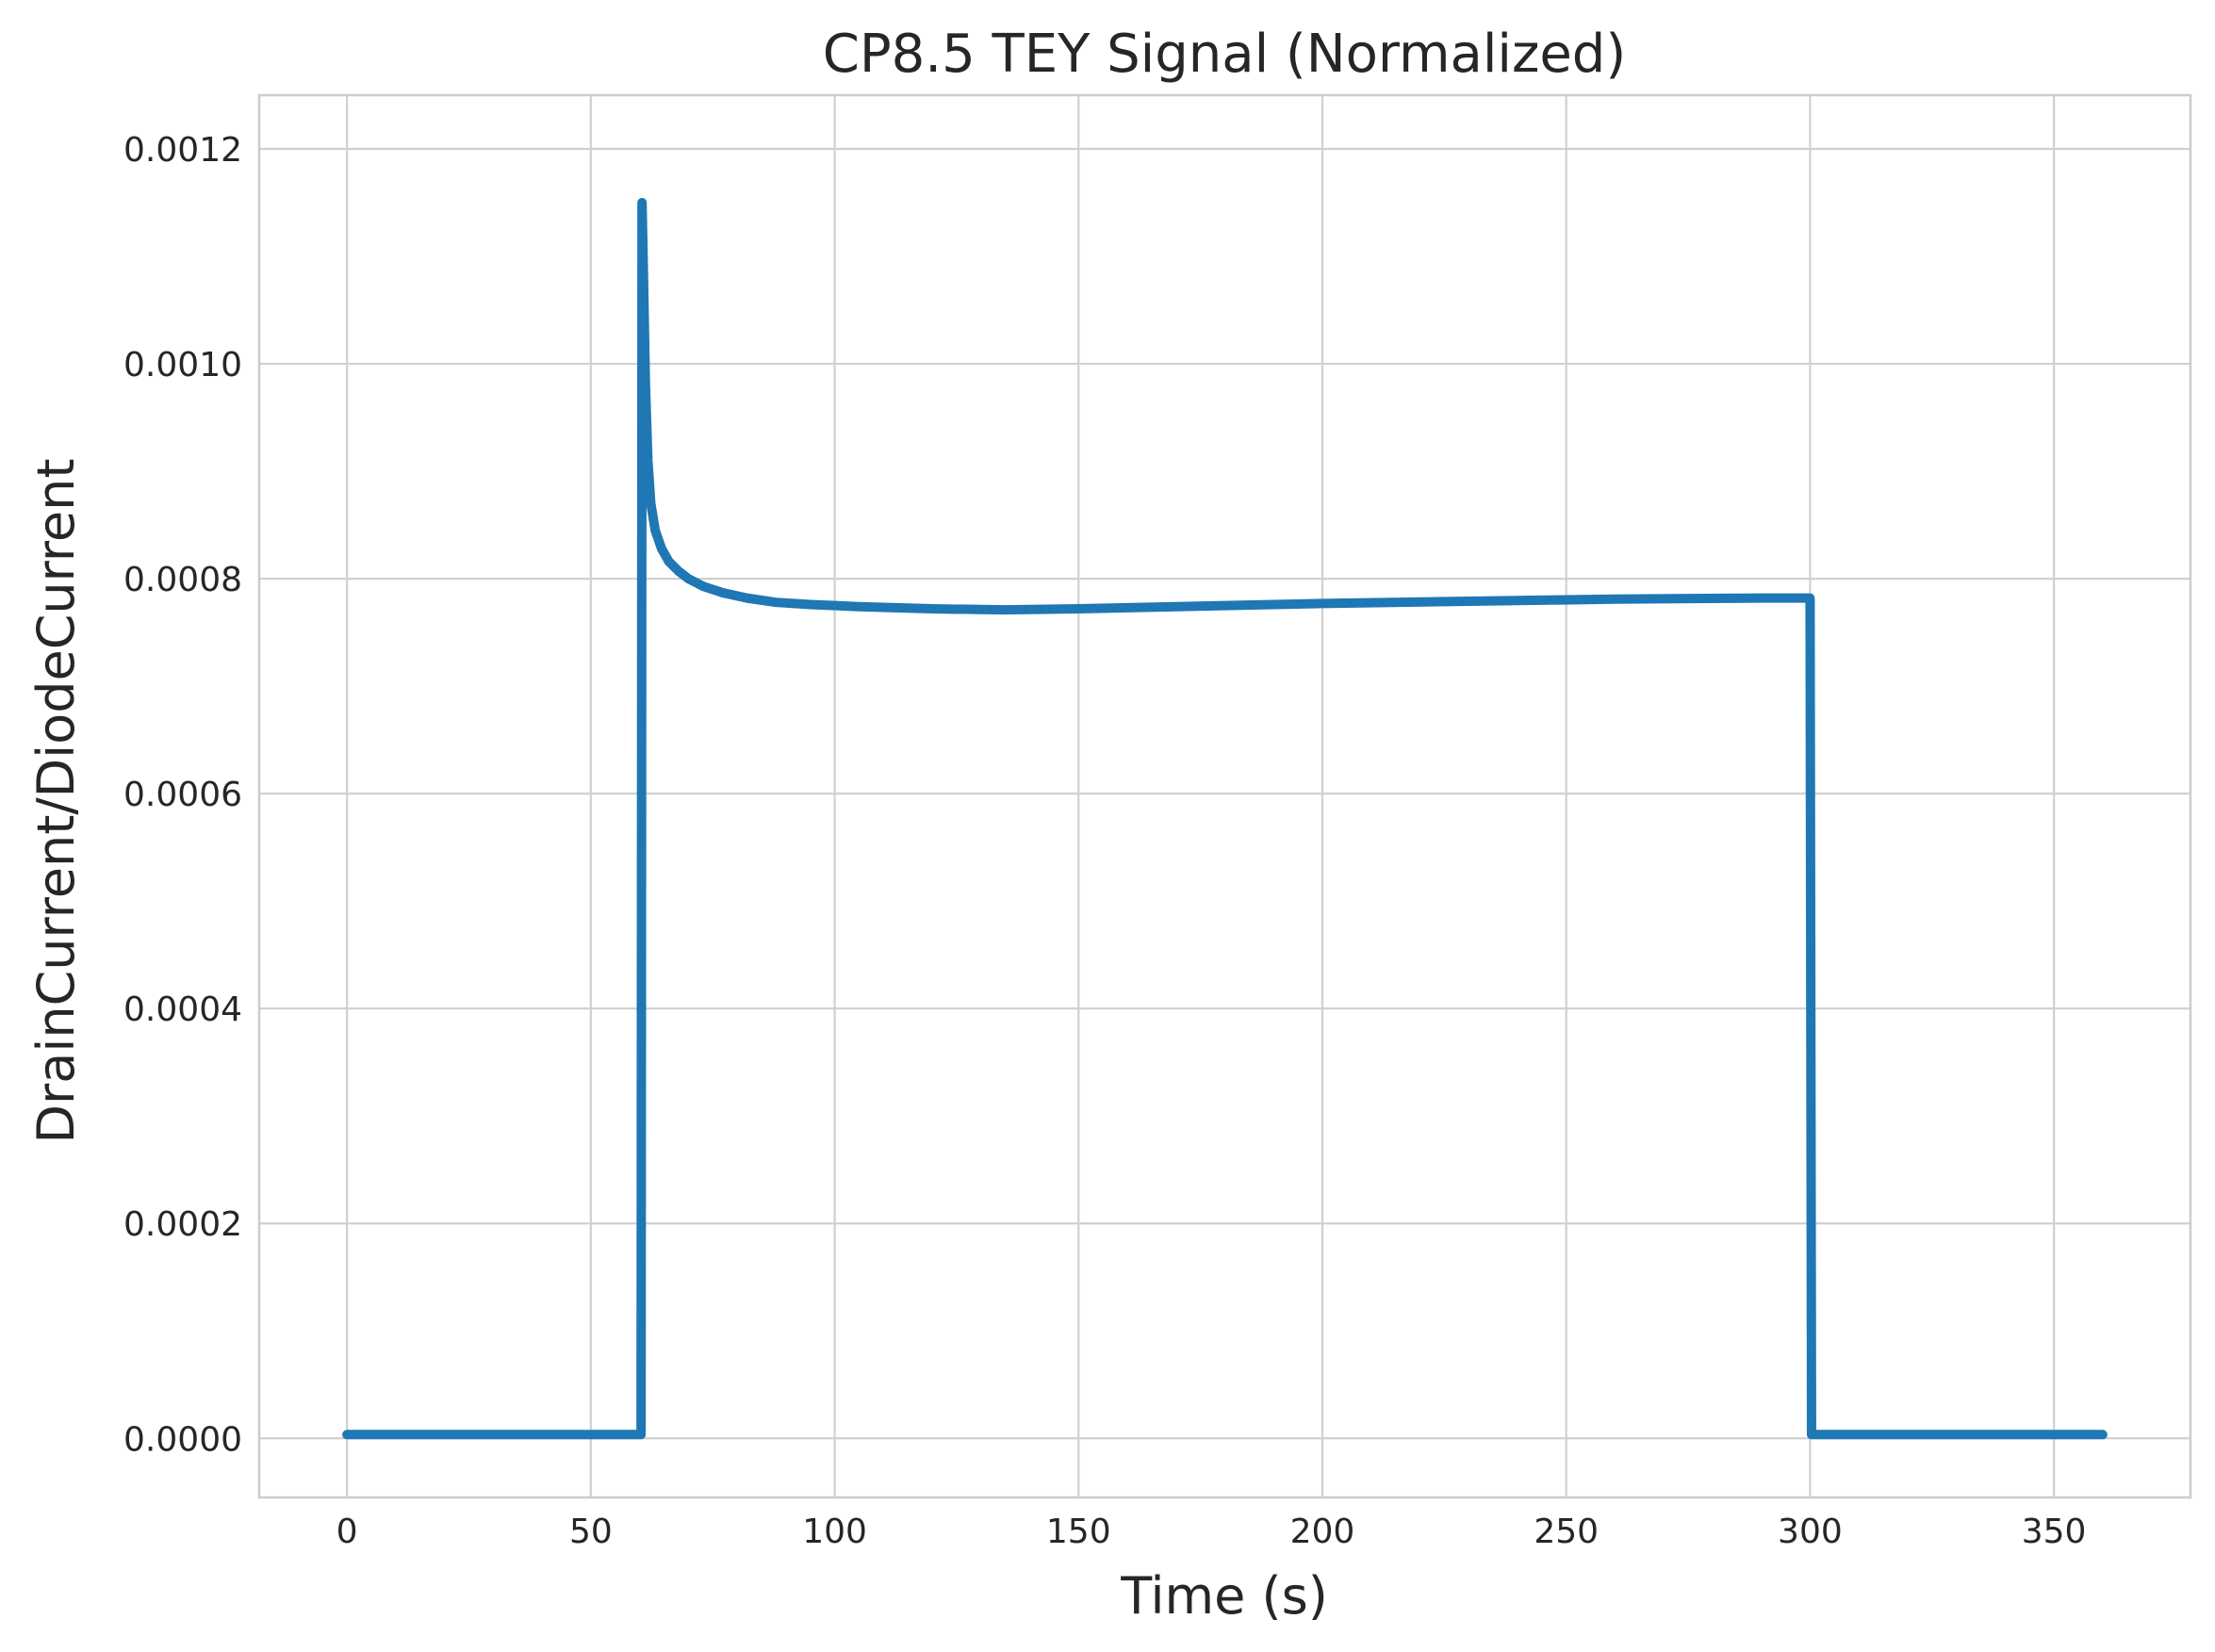 The width and height of the screenshot is (2215, 1652). I want to click on x-tick-label: 150, so click(1078, 1532).